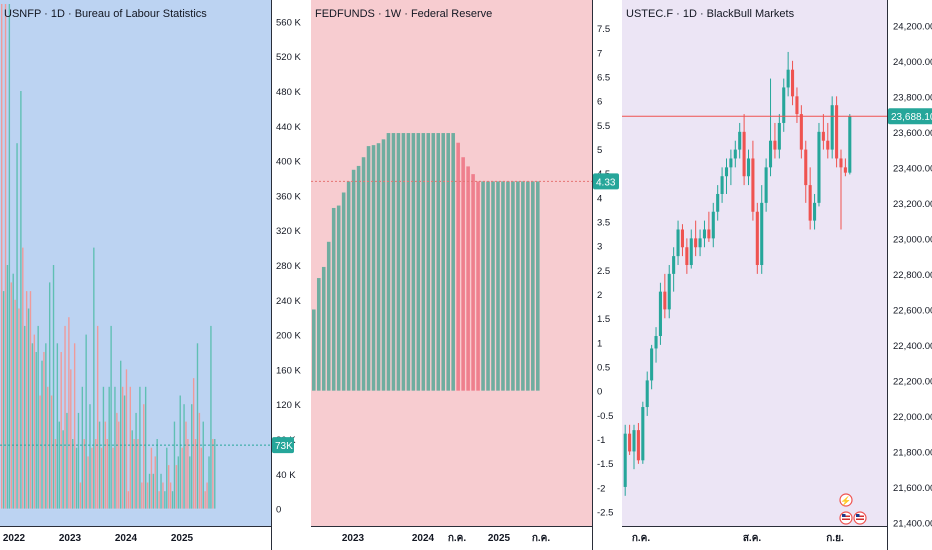 The width and height of the screenshot is (932, 550). I want to click on ustec-x-tick-label: ก.ค., so click(641, 538).